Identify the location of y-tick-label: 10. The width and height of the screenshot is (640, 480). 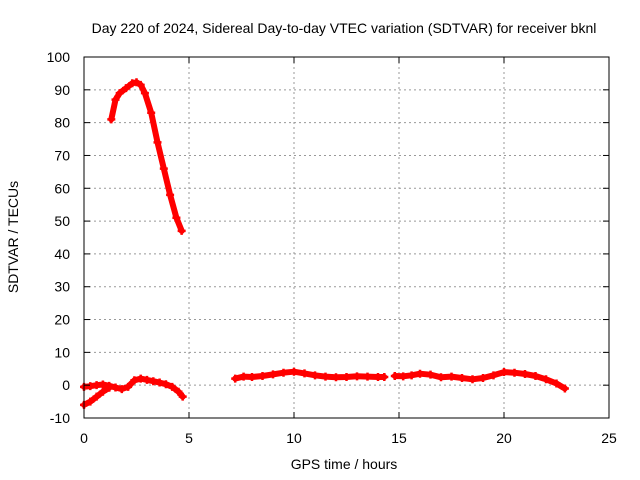
(62, 352).